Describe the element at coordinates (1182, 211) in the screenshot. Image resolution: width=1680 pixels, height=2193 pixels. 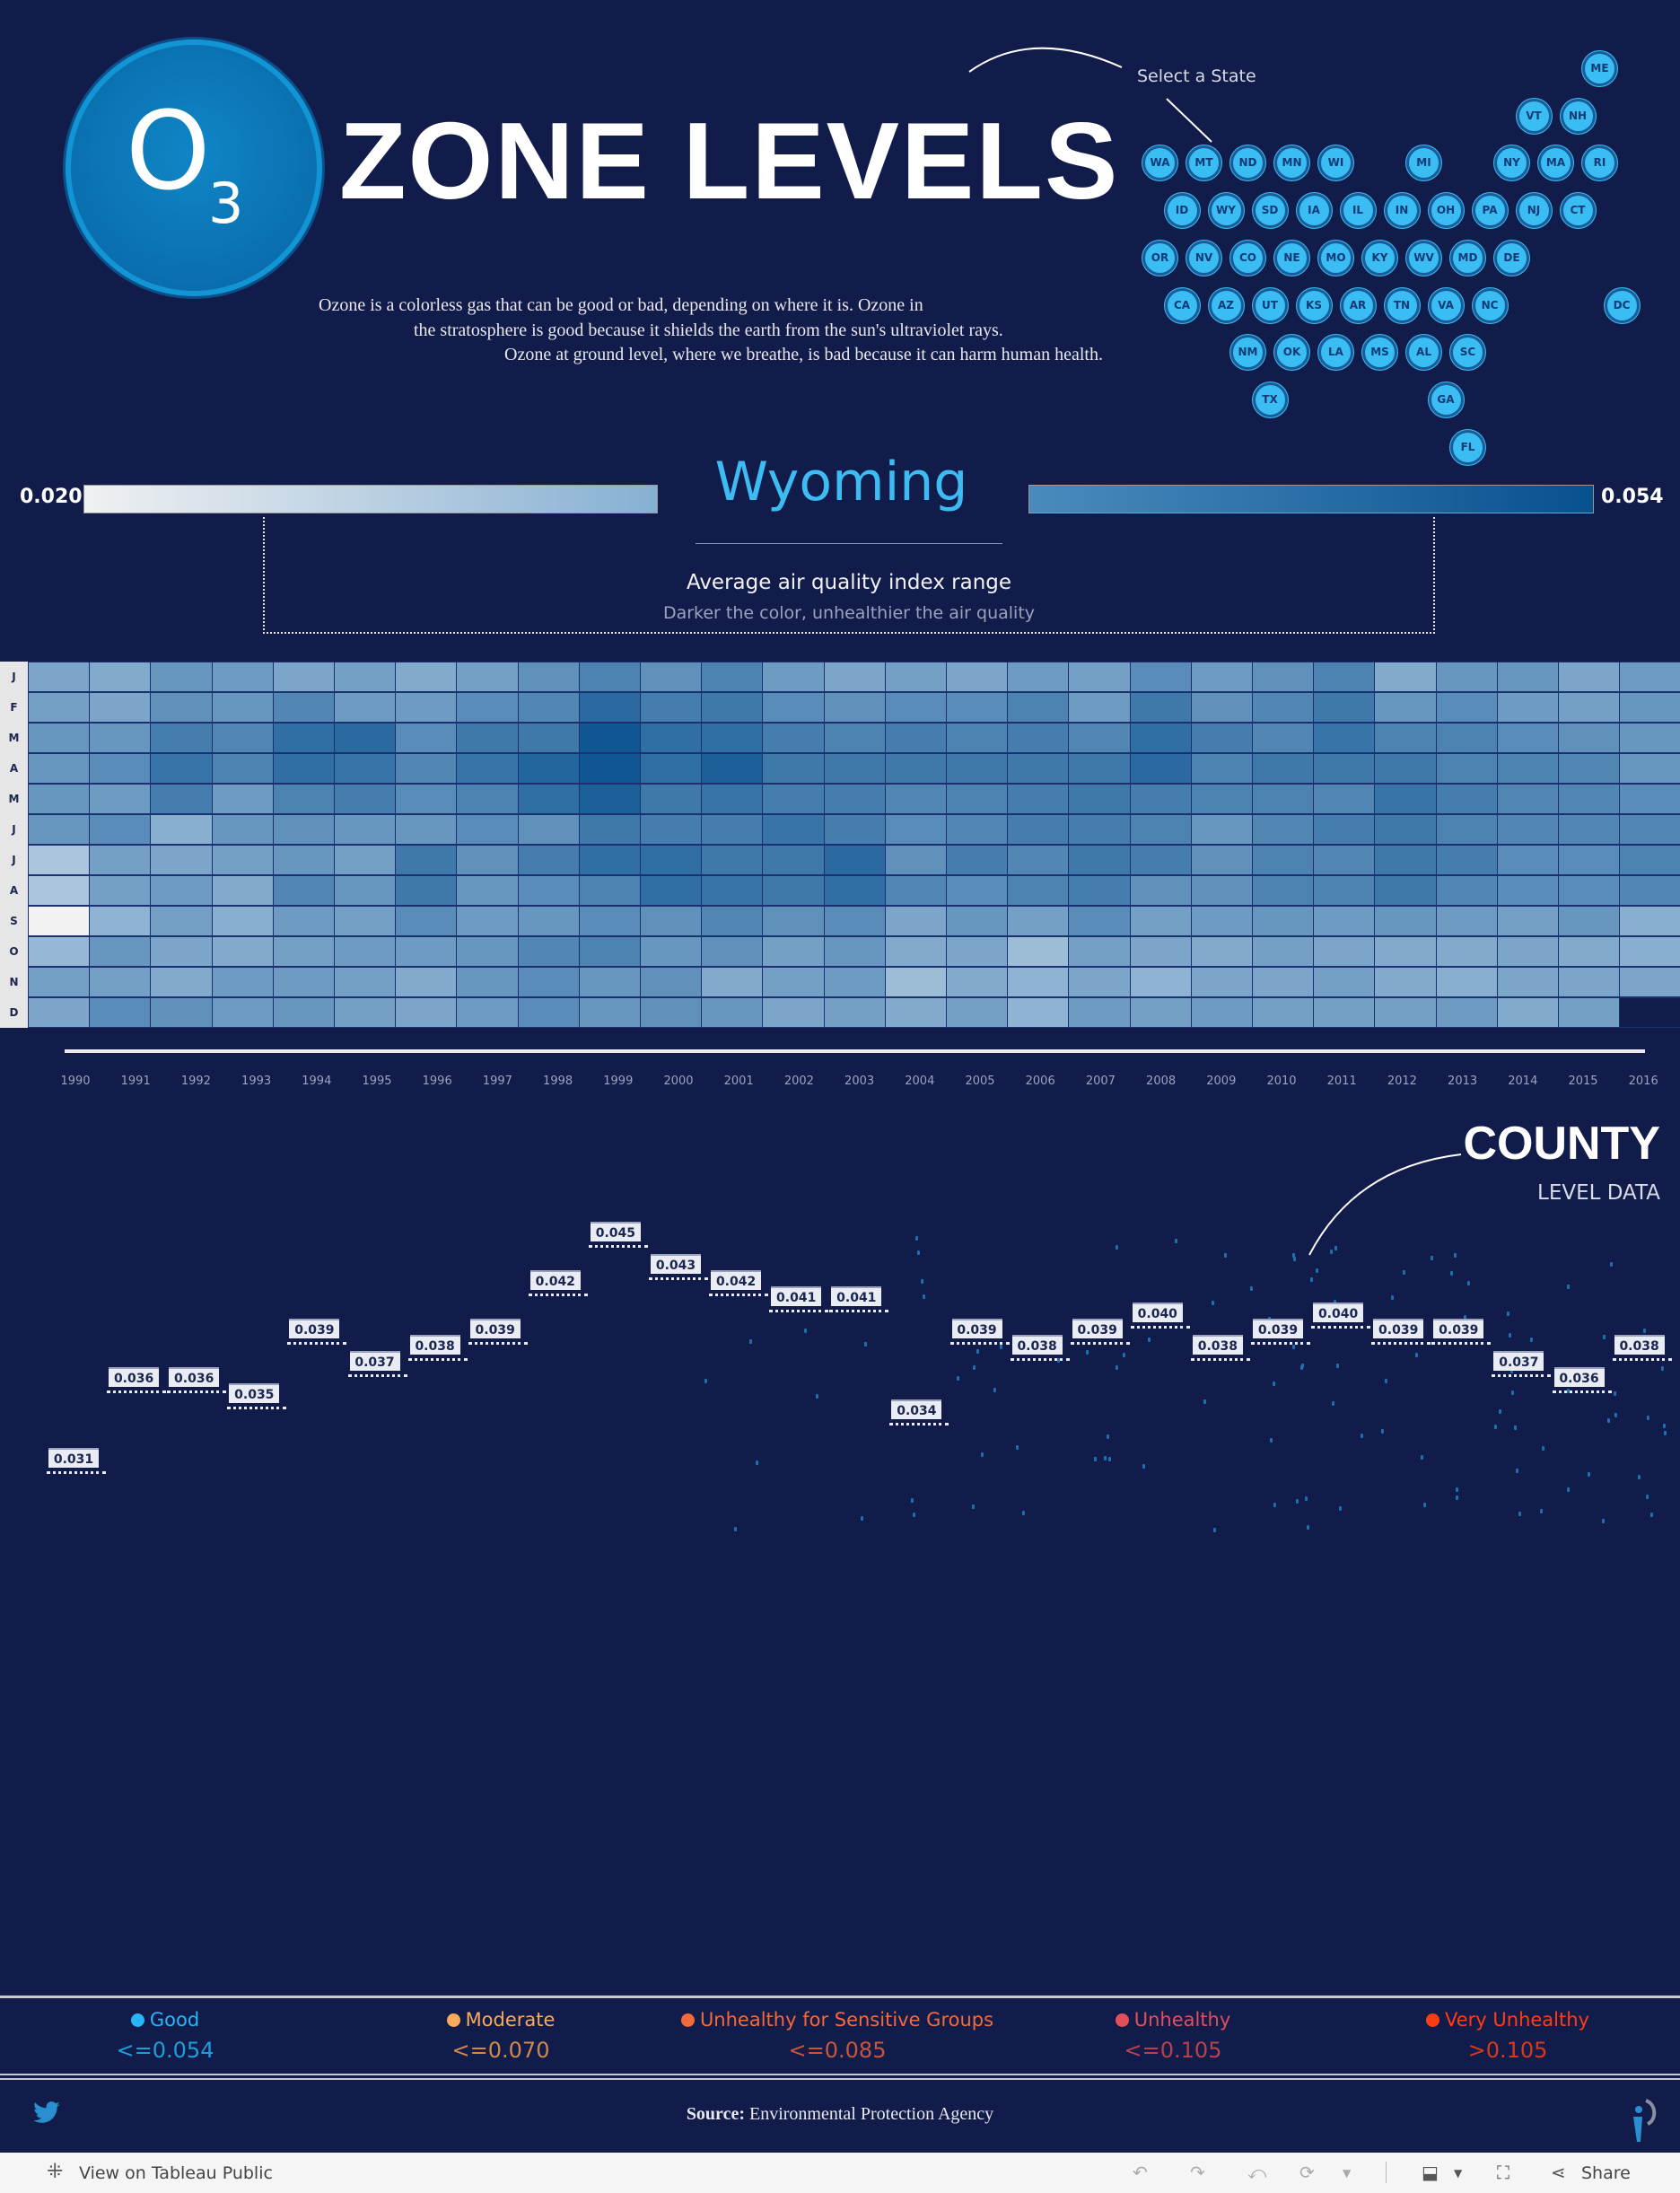
I see `state-tile-id: ID` at that location.